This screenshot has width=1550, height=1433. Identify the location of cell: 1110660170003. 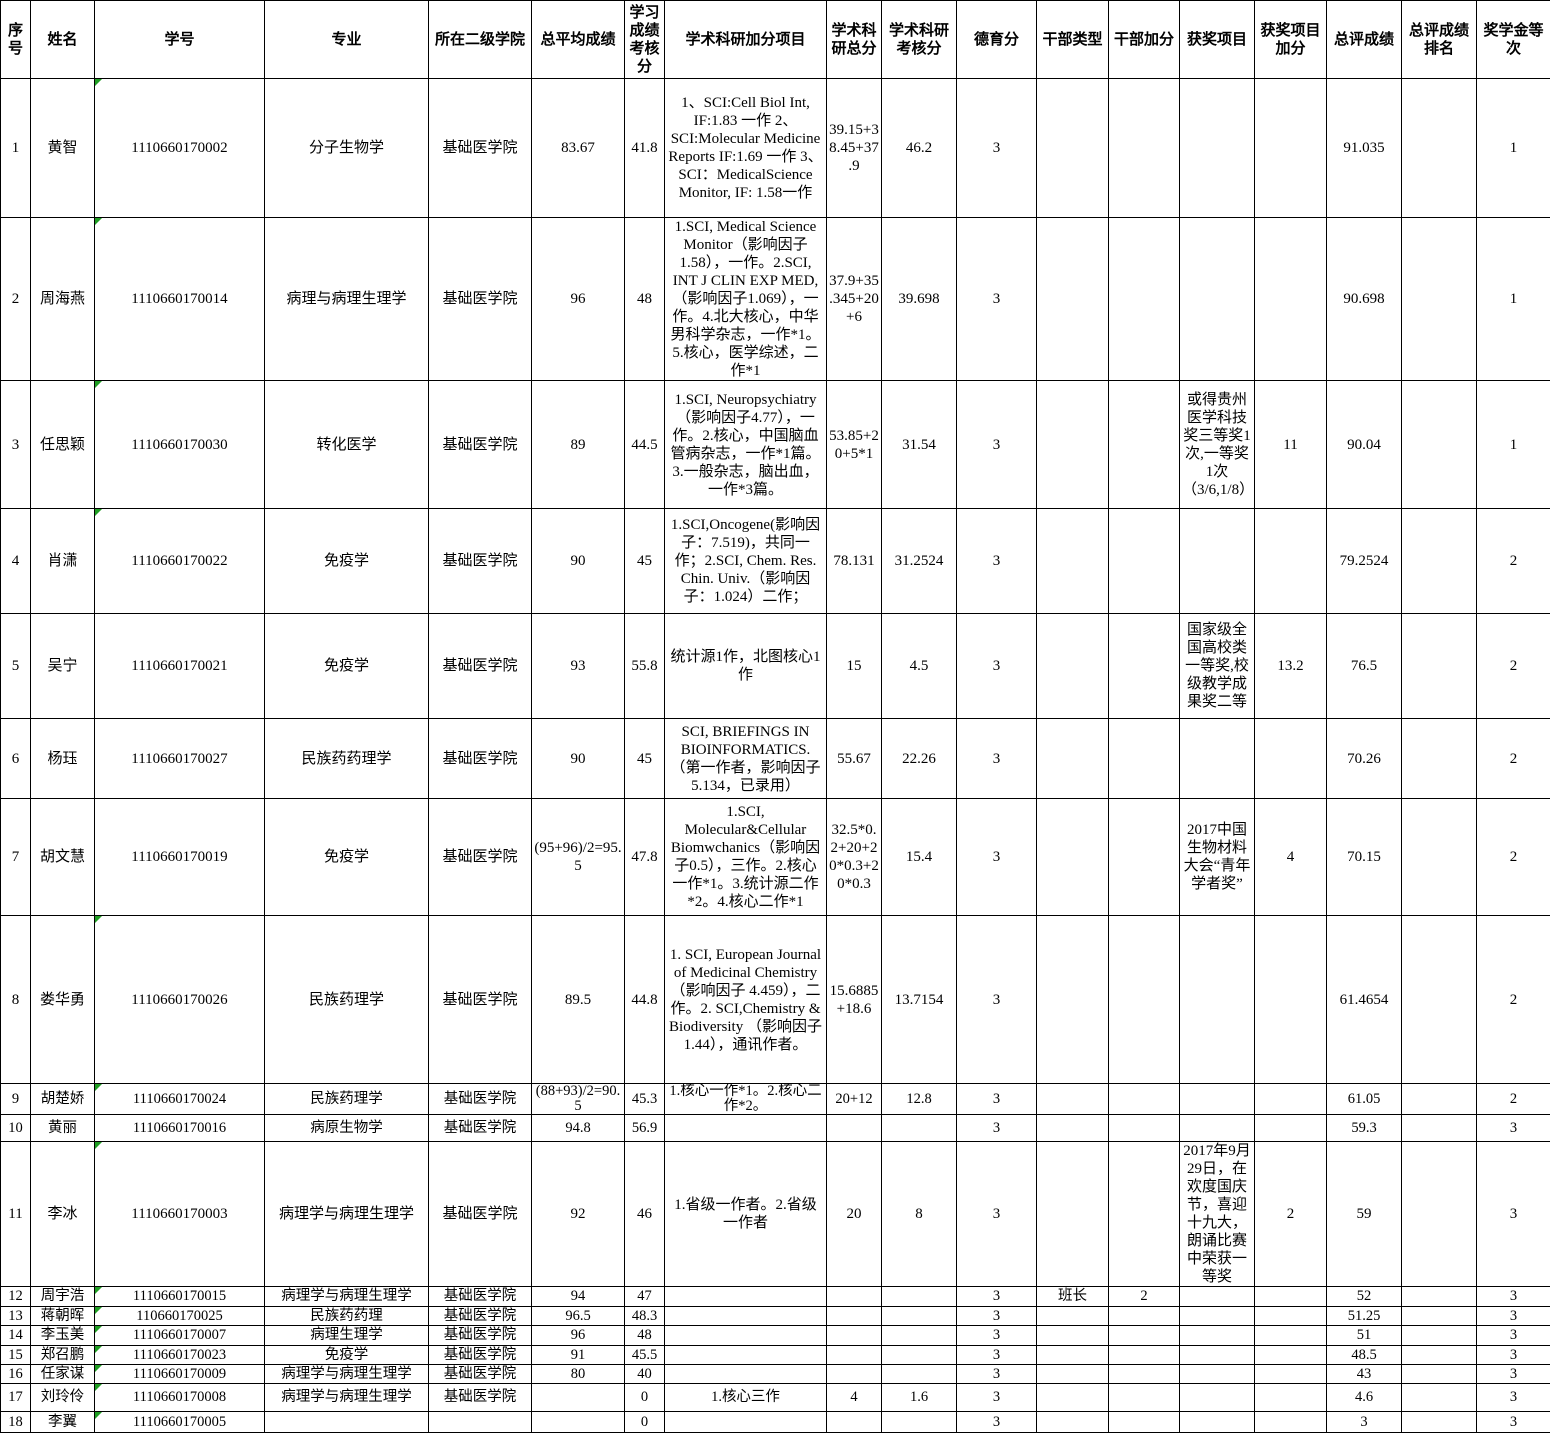
(180, 1214).